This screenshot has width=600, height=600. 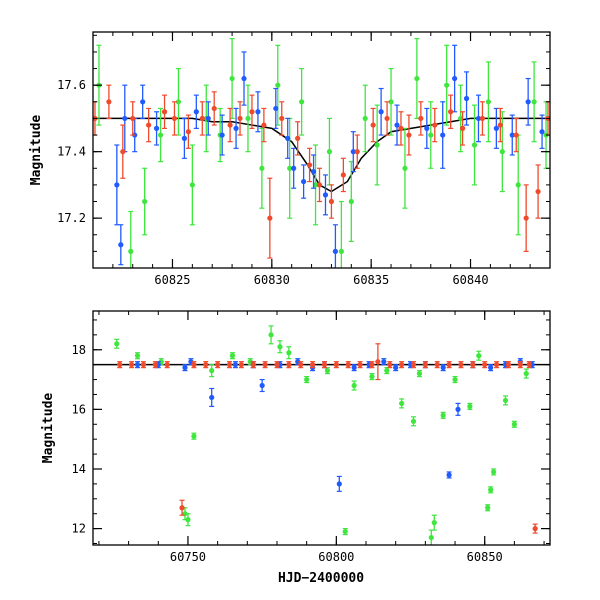 I want to click on top-y-tick-label: 17.4, so click(x=71, y=152).